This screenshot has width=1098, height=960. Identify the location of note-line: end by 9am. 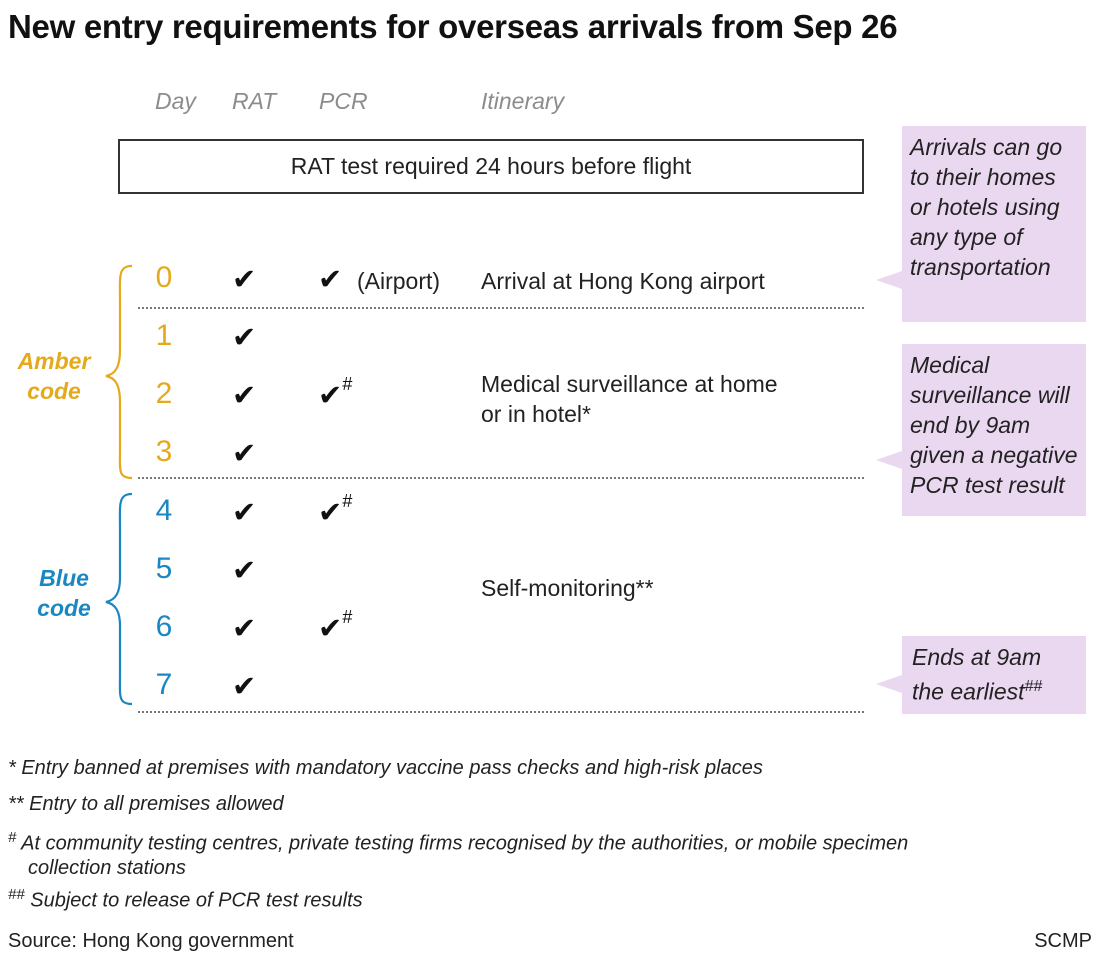
(970, 425).